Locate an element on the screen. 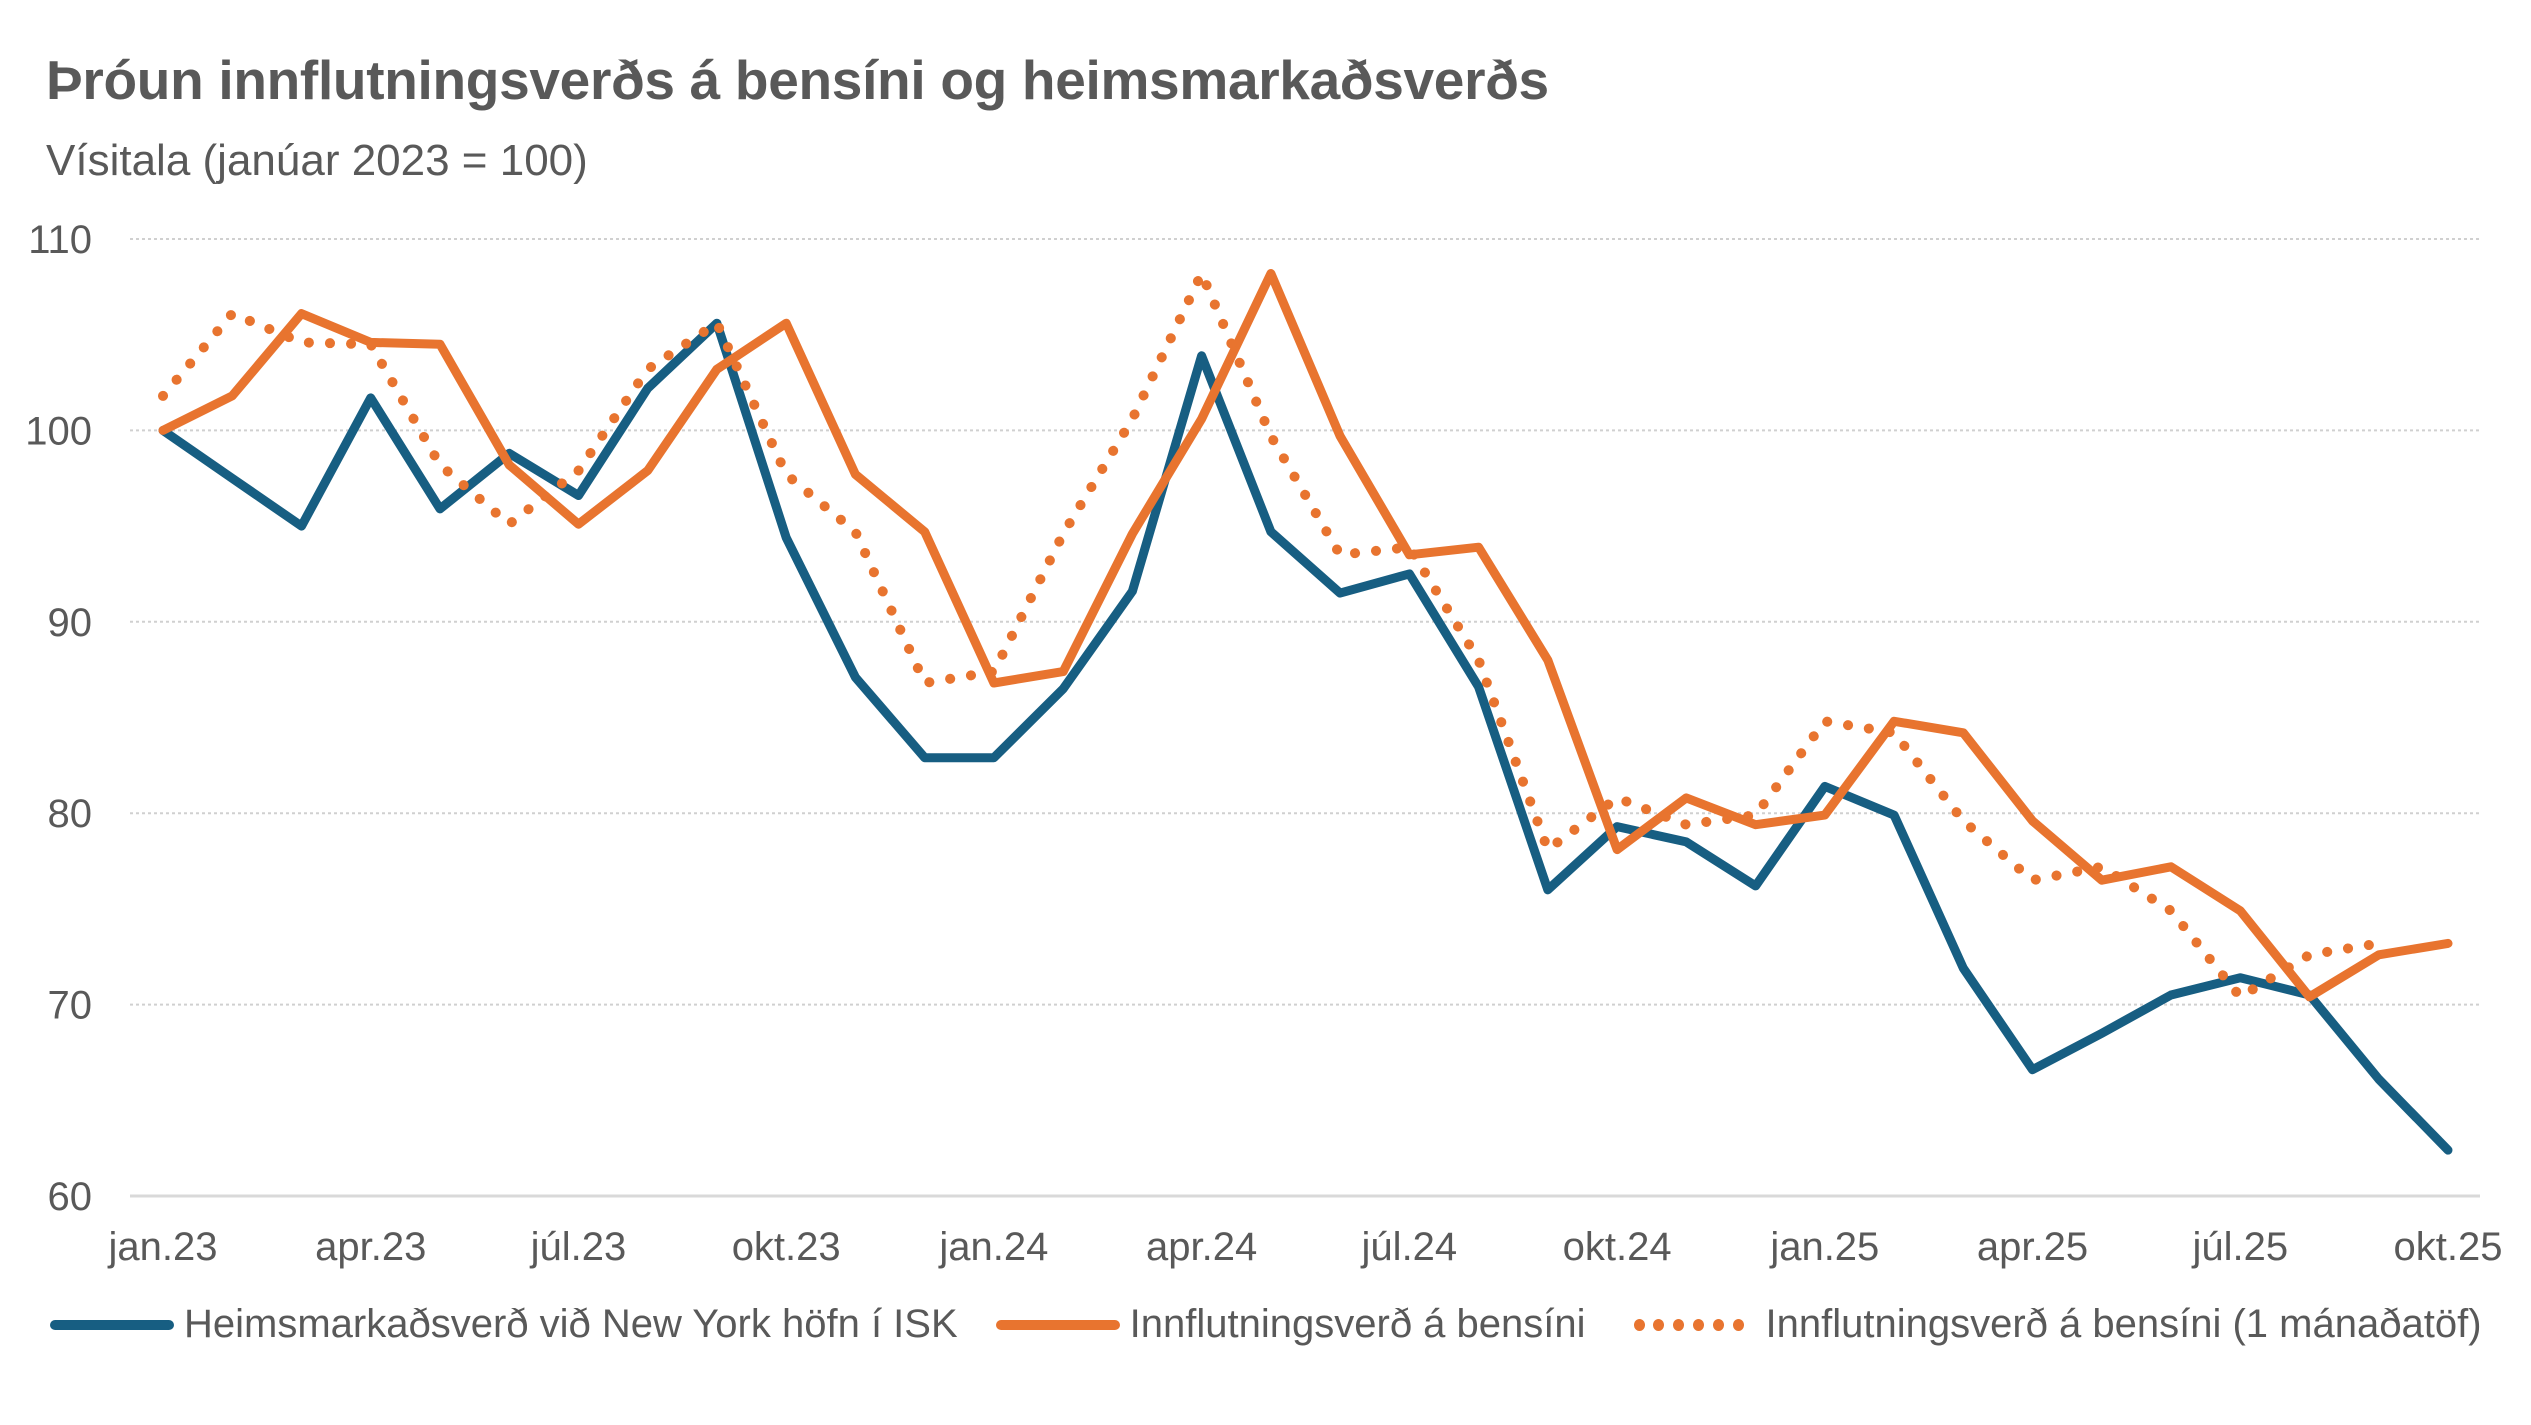 This screenshot has height=1425, width=2531. x-tick-label: okt.24 is located at coordinates (1617, 1247).